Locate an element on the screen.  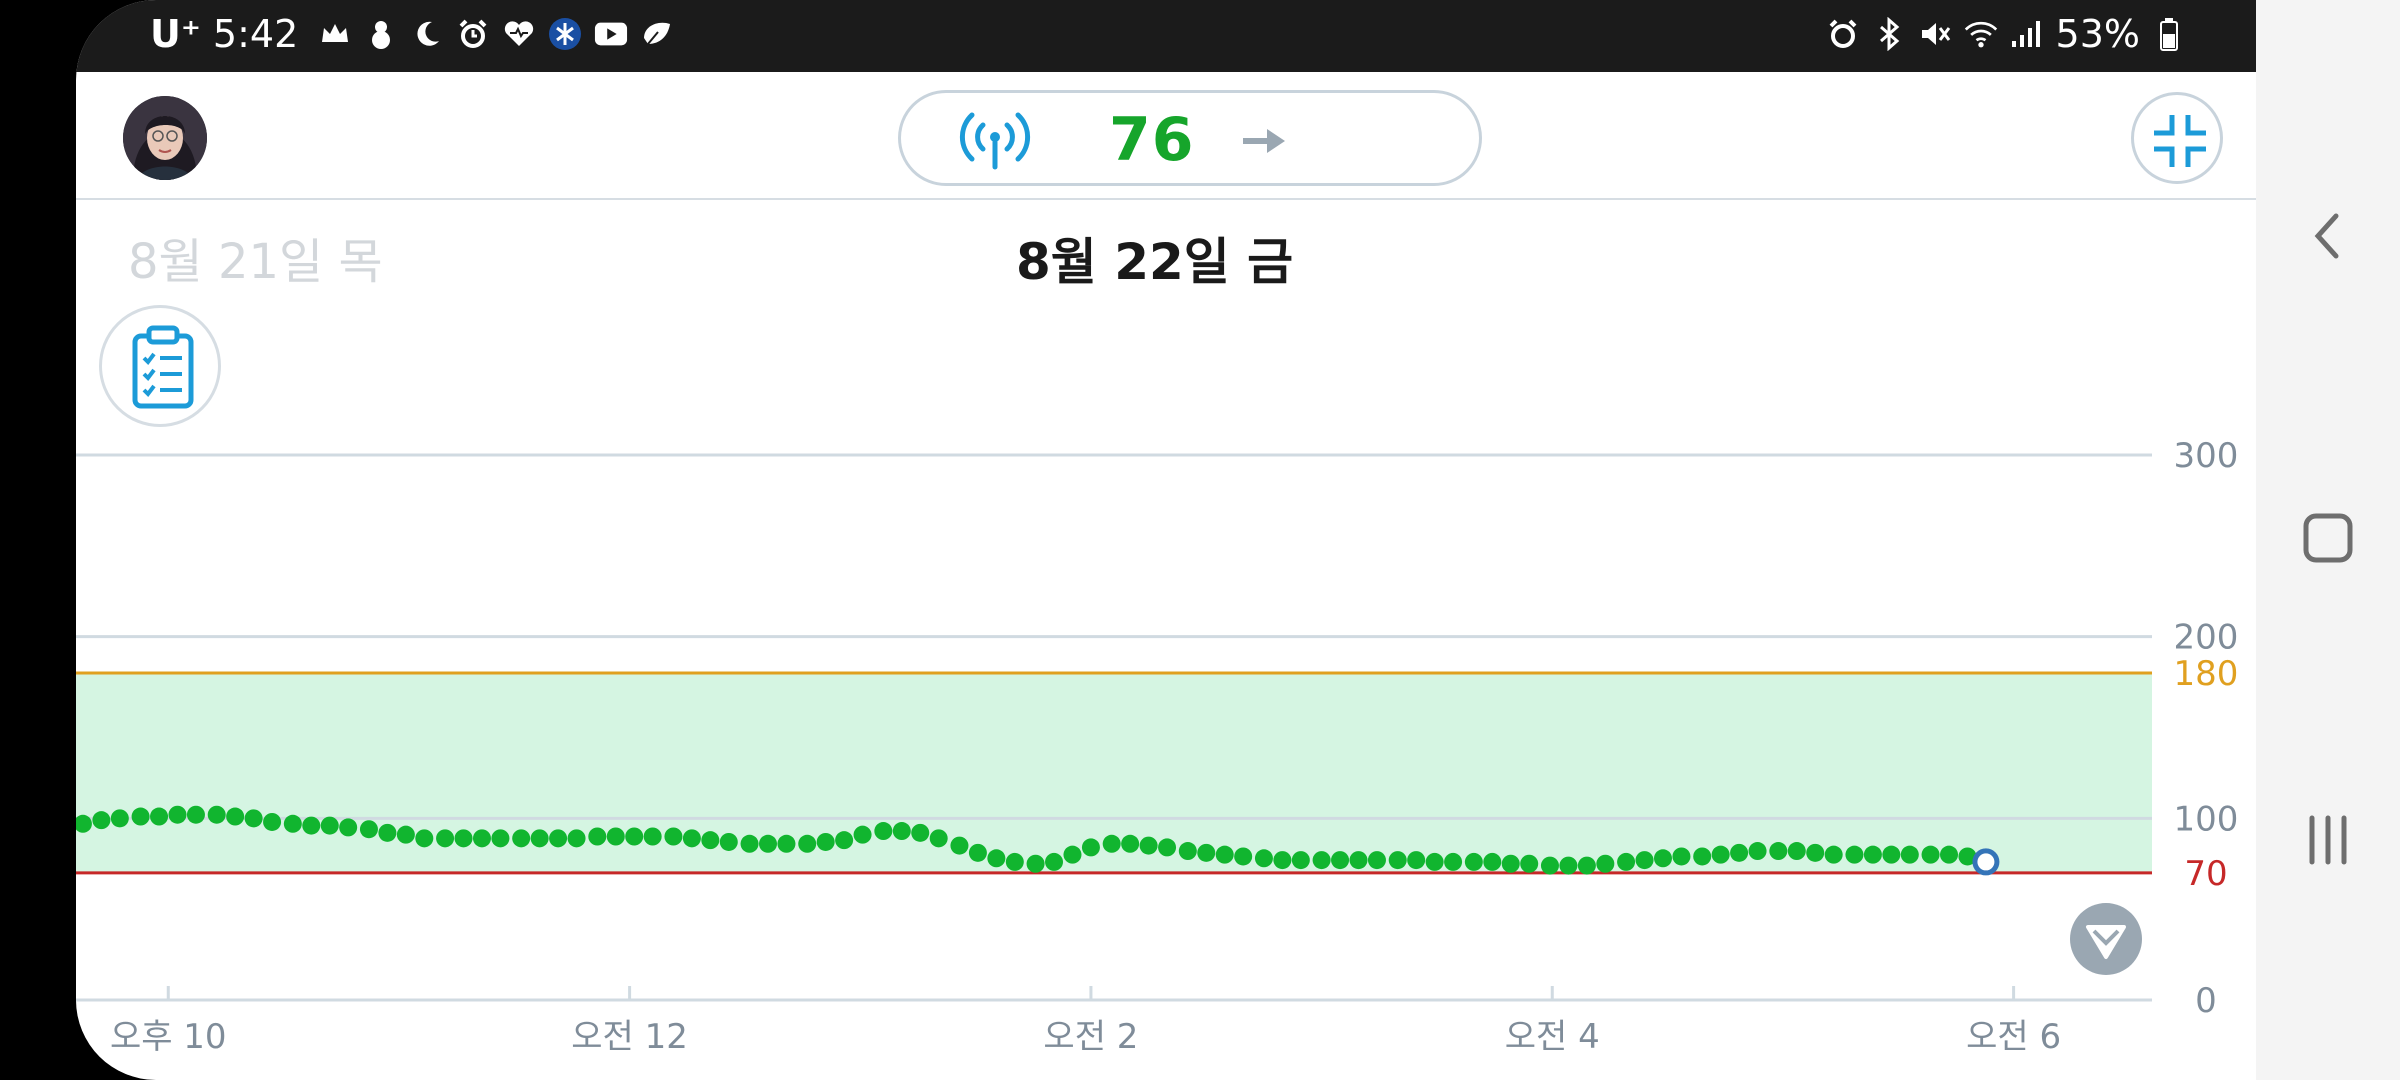
back-chevron-icon is located at coordinates (2326, 236).